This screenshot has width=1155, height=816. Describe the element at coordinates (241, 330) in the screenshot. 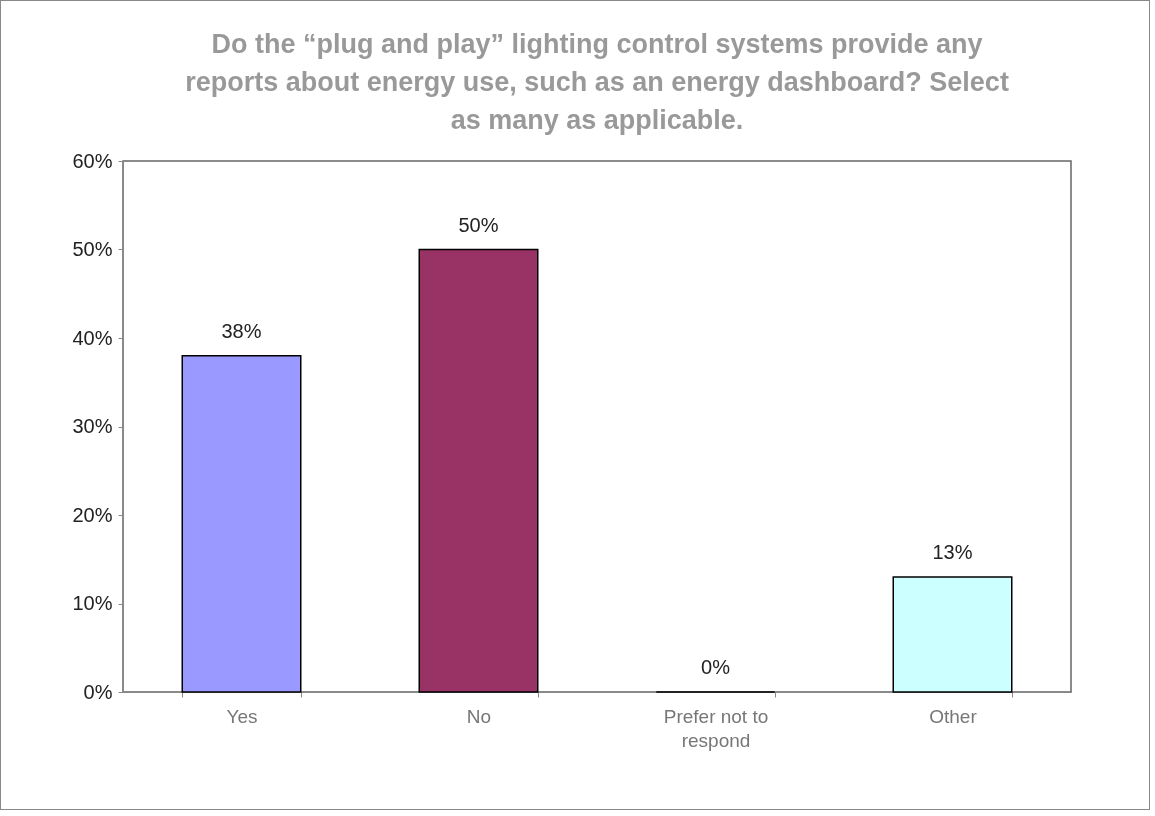

I see `data-label: 38%` at that location.